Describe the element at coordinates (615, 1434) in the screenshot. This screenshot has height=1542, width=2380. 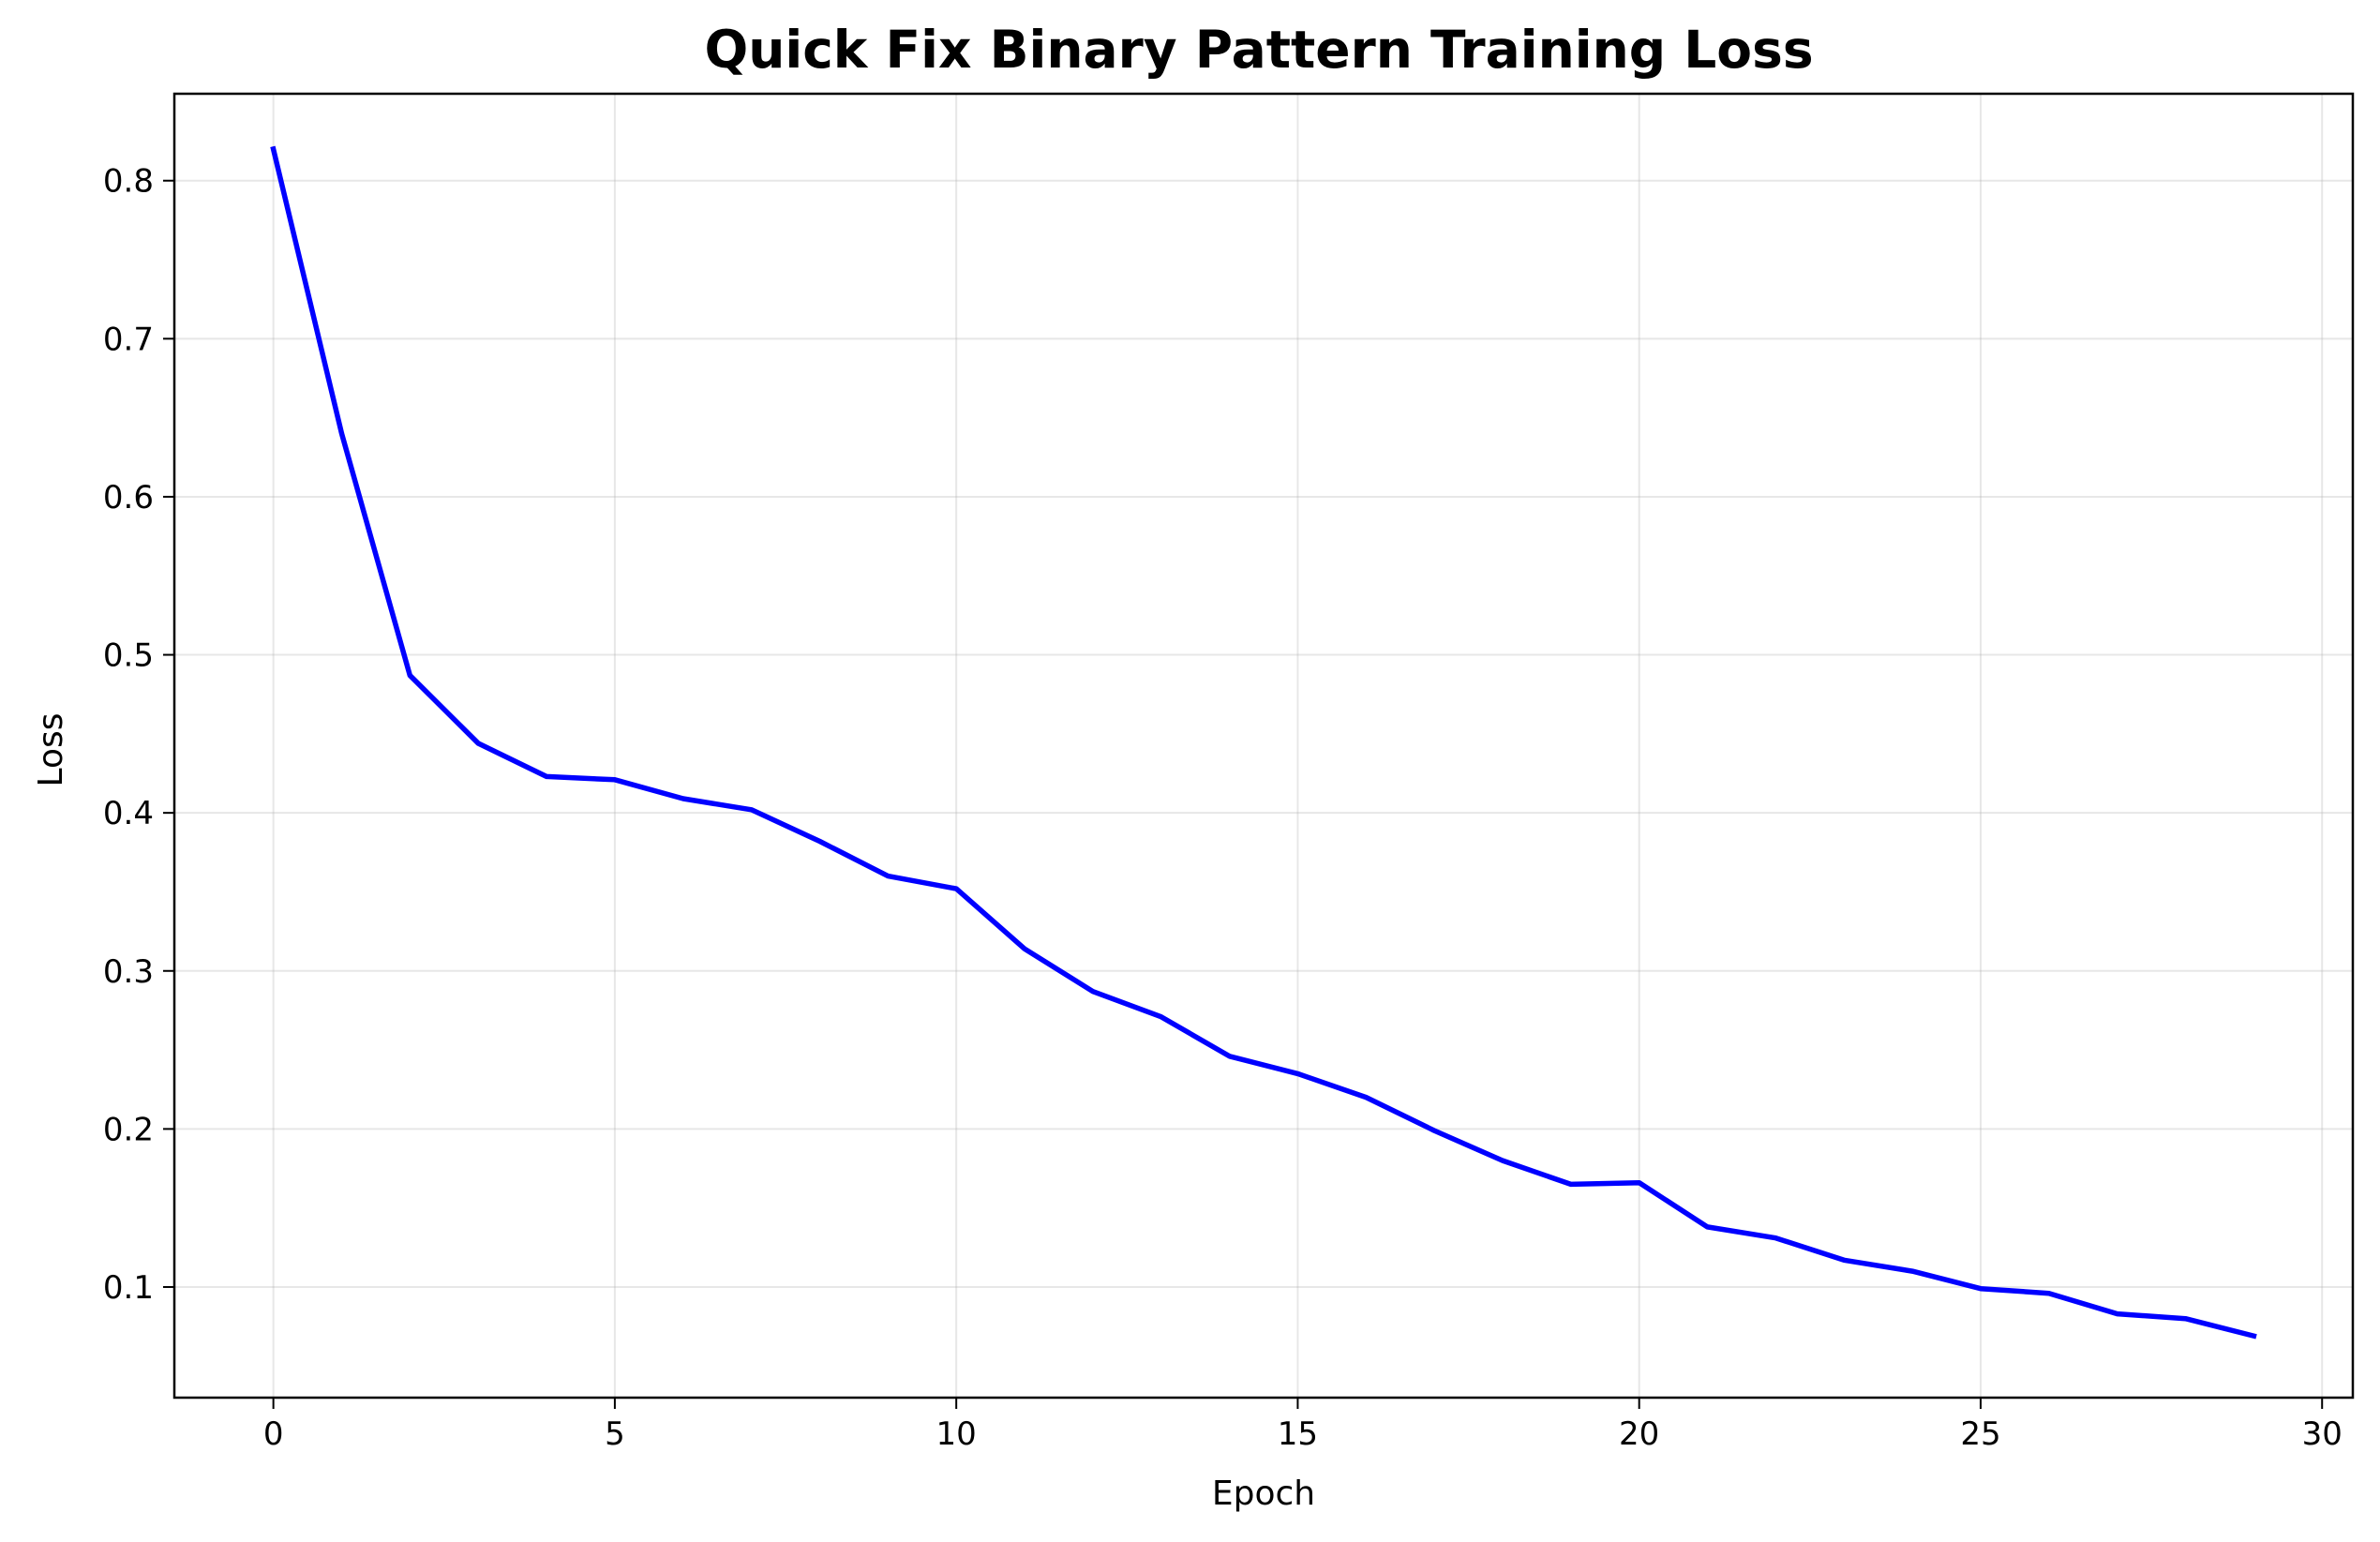
I see `x-tick-label: 5` at that location.